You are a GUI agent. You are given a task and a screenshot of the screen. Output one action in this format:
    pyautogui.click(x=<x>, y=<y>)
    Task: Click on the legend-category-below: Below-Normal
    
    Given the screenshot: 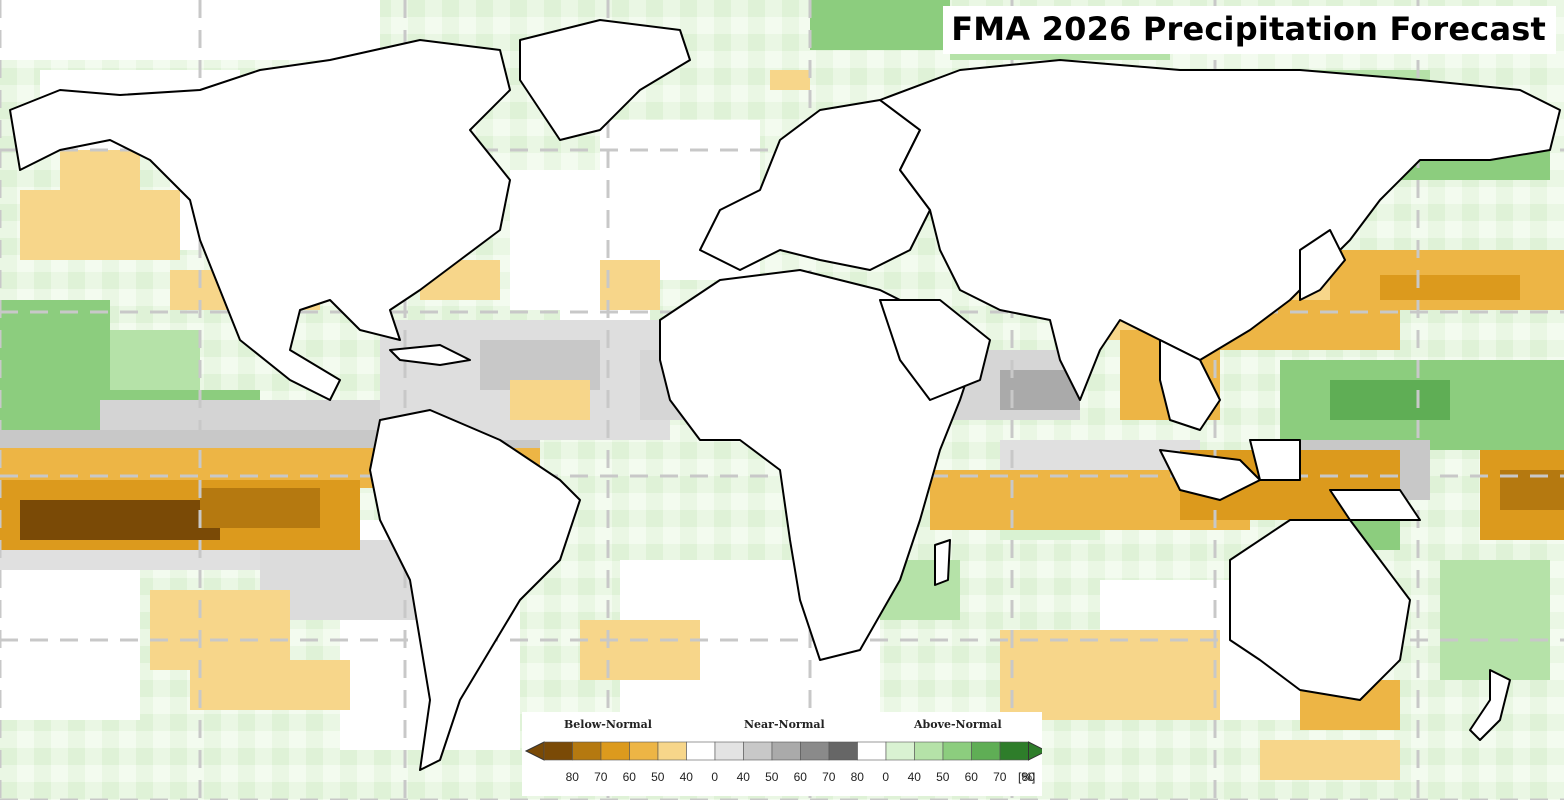 What is the action you would take?
    pyautogui.click(x=608, y=724)
    